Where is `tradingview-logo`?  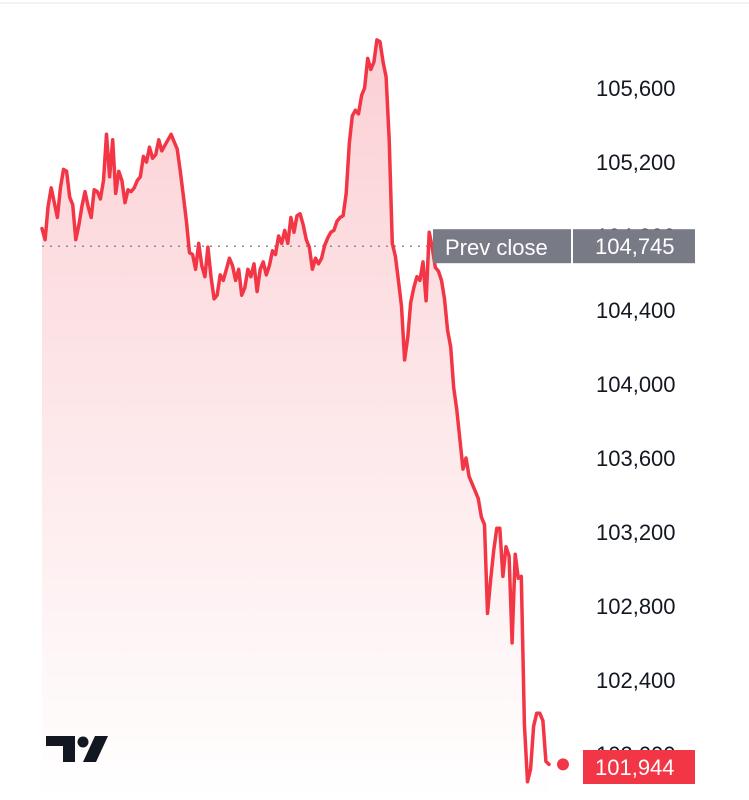
tradingview-logo is located at coordinates (77, 749).